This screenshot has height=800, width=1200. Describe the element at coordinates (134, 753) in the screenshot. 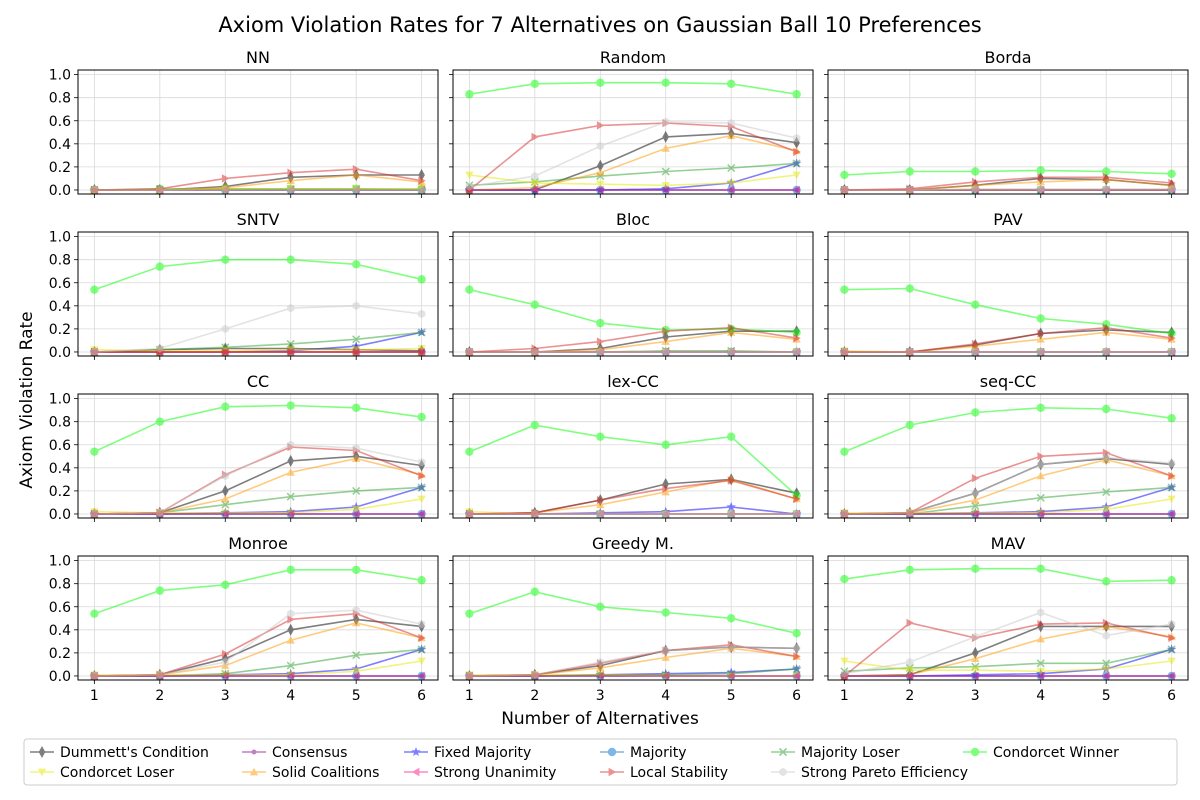

I see `legend-label: Dummett's Condition` at that location.